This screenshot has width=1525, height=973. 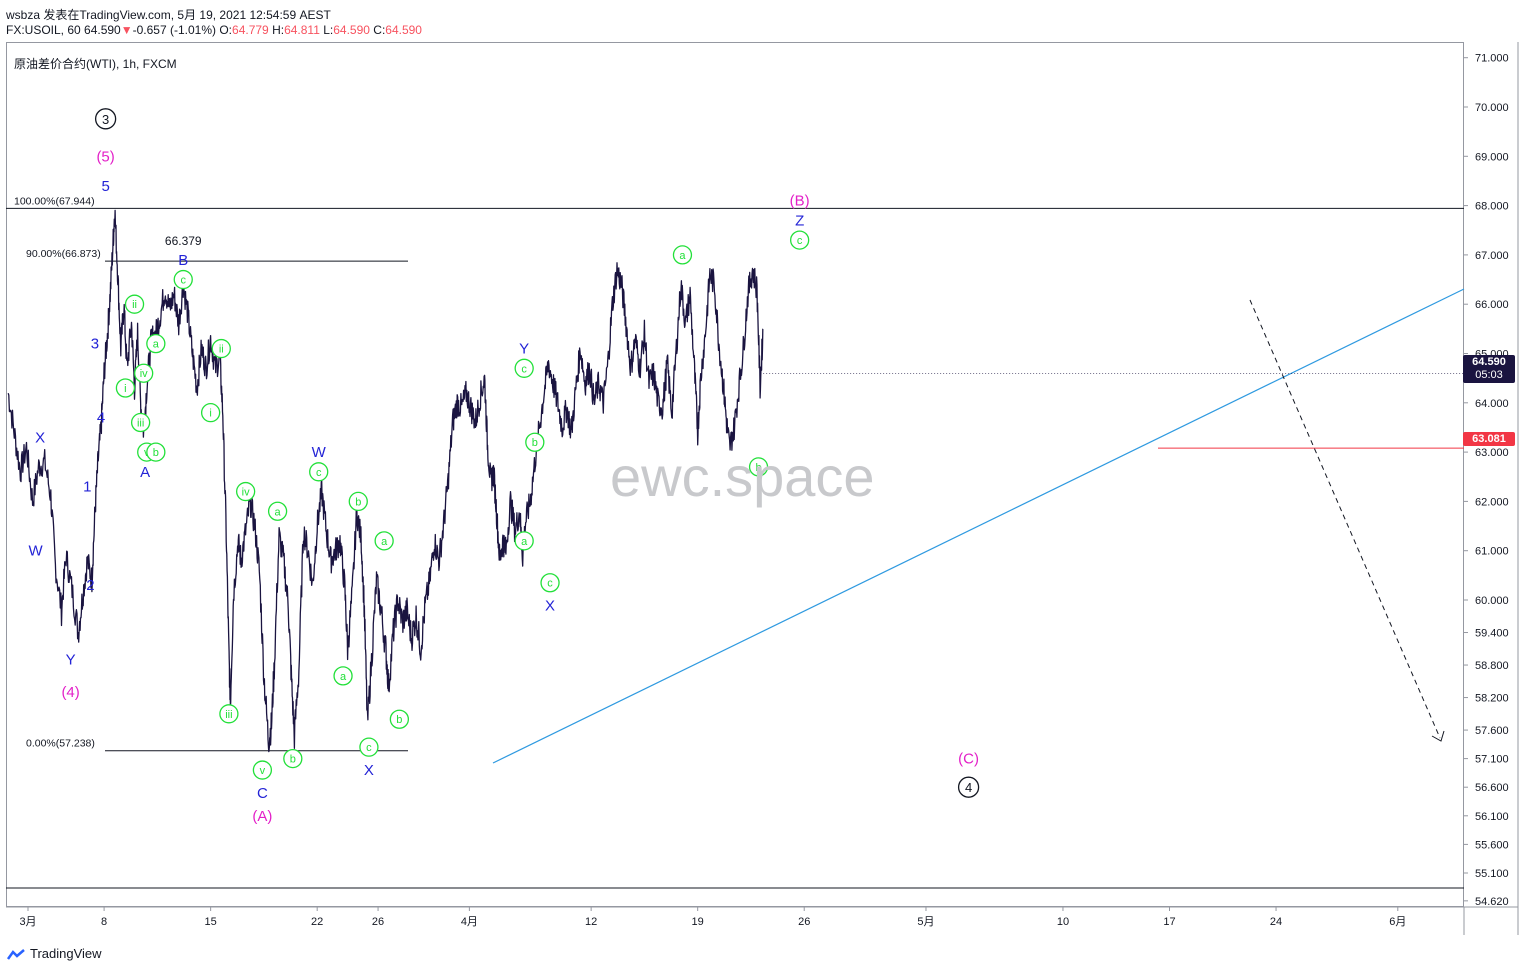 I want to click on last-price-badge: 64.590 05:03, so click(x=1489, y=369).